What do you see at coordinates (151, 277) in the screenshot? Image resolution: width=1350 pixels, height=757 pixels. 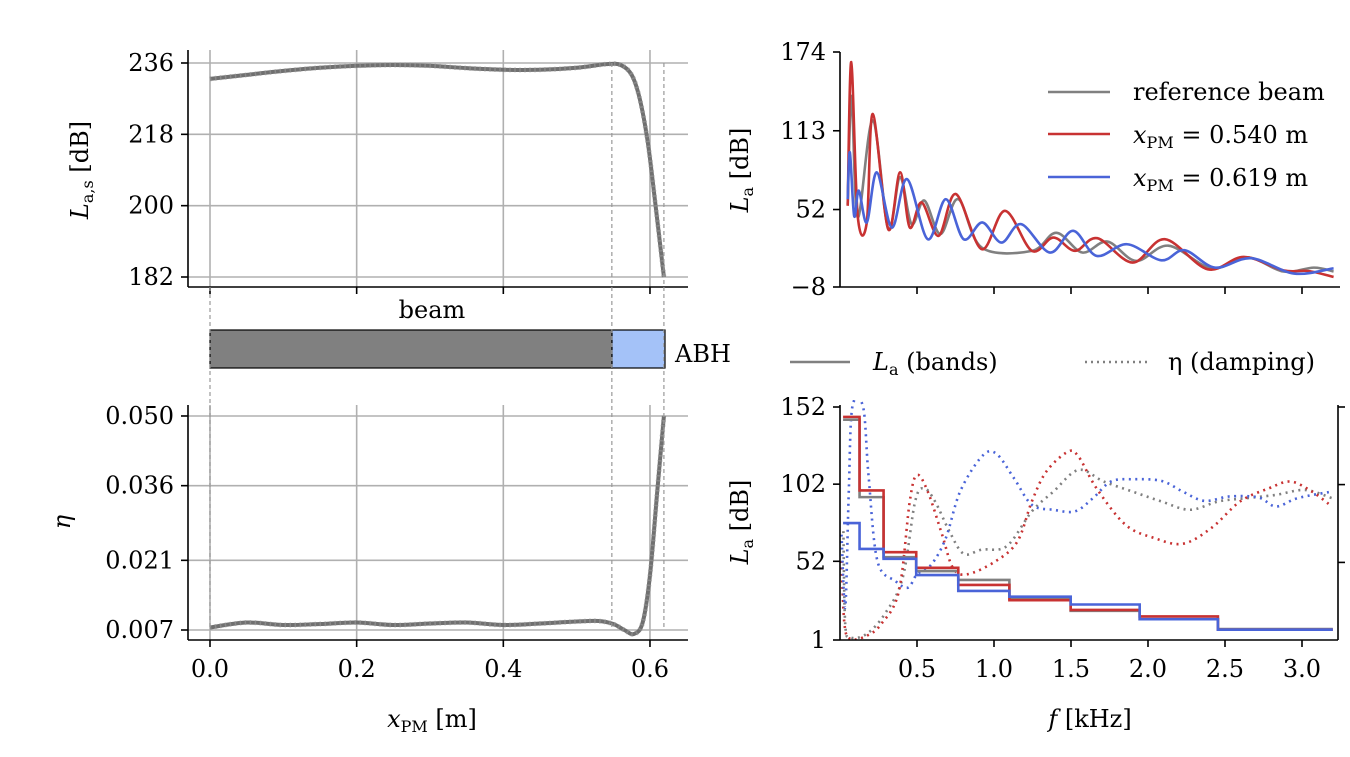 I see `y-tick-label: 182` at bounding box center [151, 277].